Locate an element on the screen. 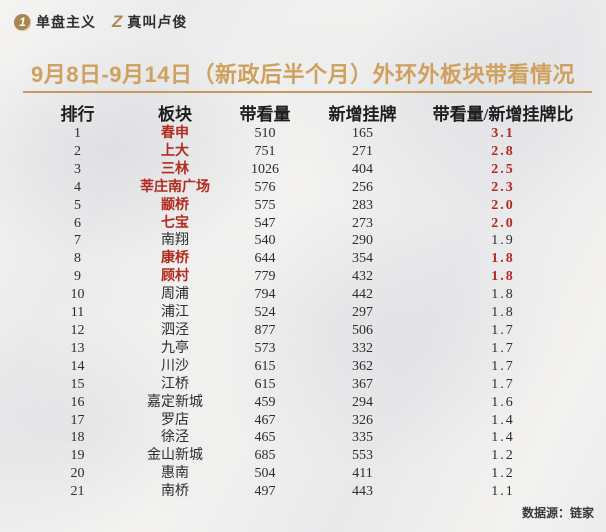 The height and width of the screenshot is (532, 606). ratio-cell: 1.1 is located at coordinates (503, 492).